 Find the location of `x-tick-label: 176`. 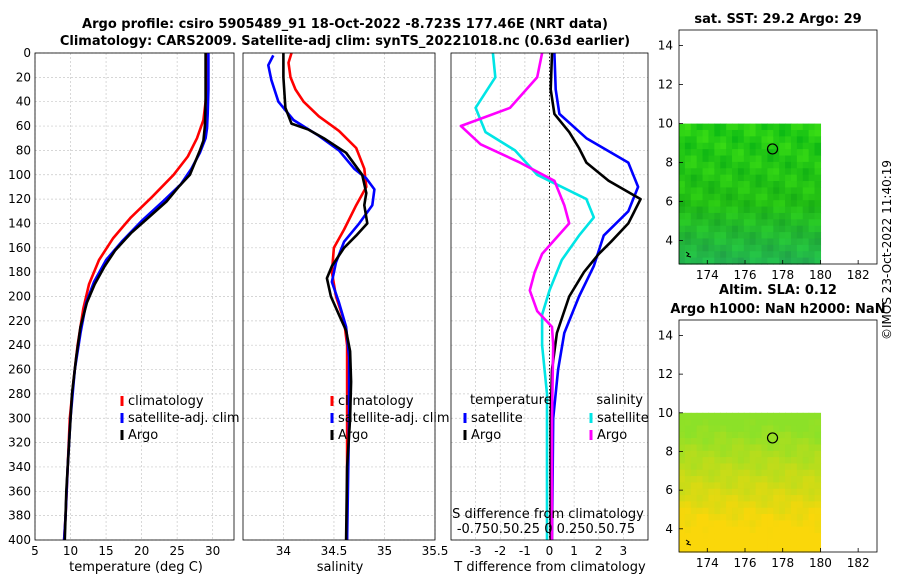

x-tick-label: 176 is located at coordinates (745, 275).